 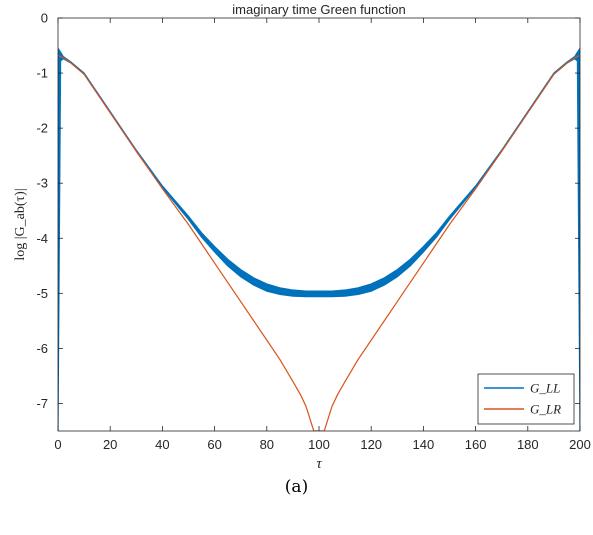 What do you see at coordinates (42, 73) in the screenshot?
I see `y-tick-label: -1` at bounding box center [42, 73].